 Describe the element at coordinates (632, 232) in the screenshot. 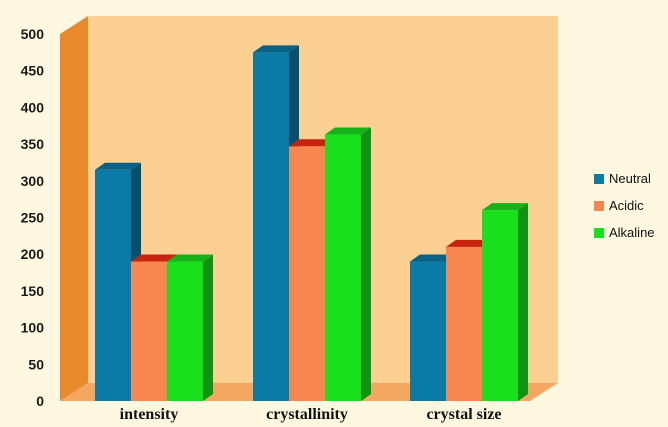

I see `legend-label-alkaline: Alkaline` at that location.